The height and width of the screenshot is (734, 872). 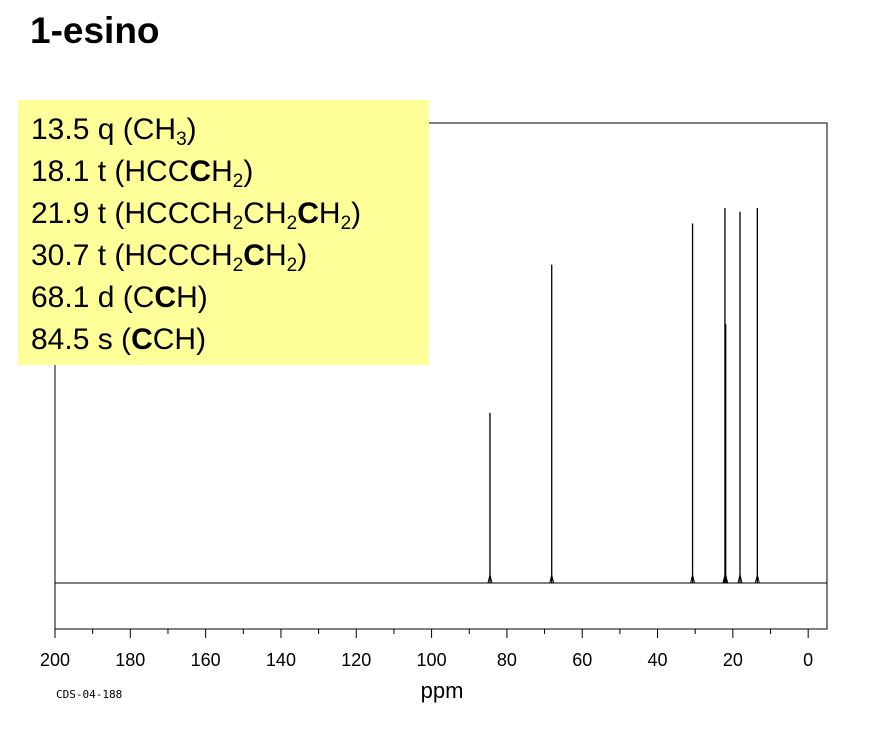 What do you see at coordinates (192, 297) in the screenshot?
I see `assignment-text: H)` at bounding box center [192, 297].